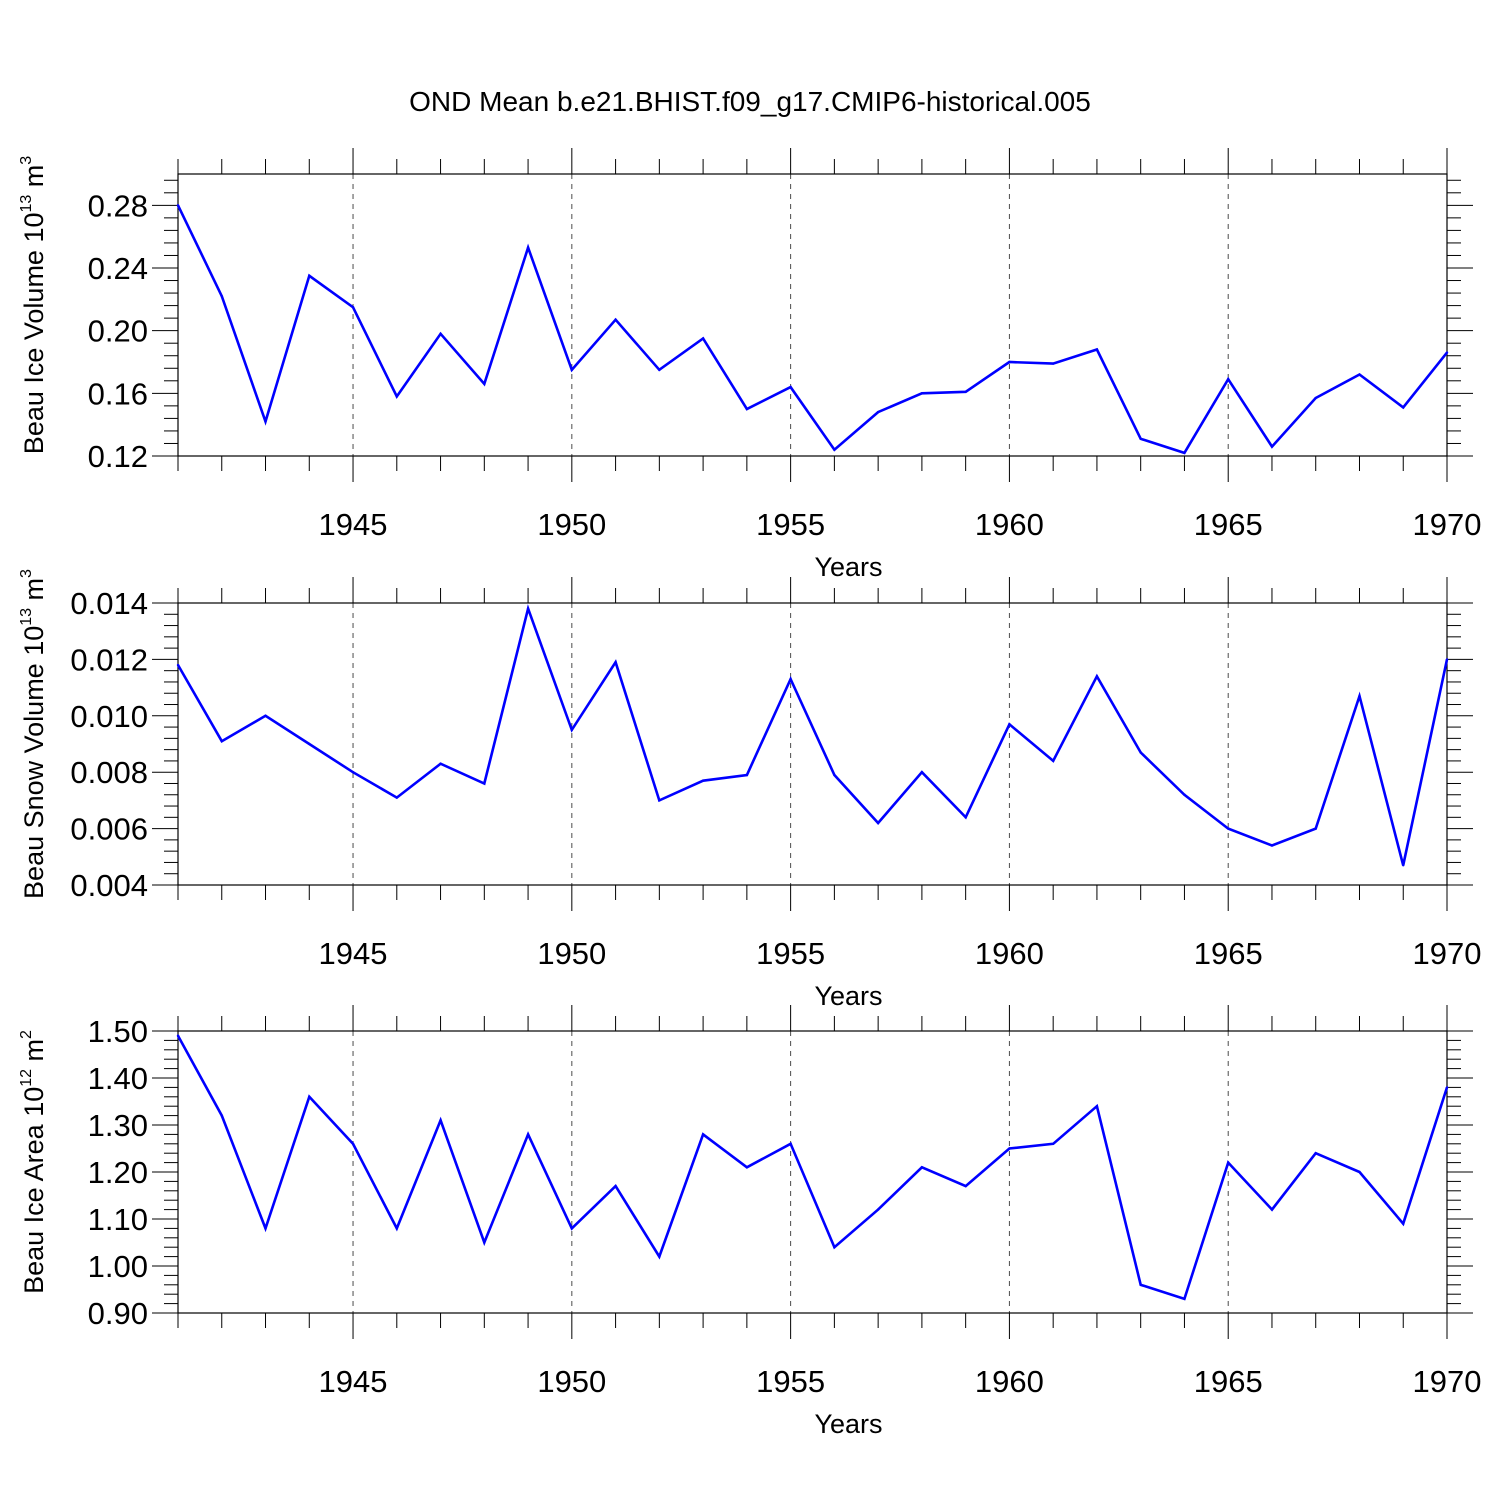 Image resolution: width=1500 pixels, height=1500 pixels. Describe the element at coordinates (34, 334) in the screenshot. I see `y-axis-title-text: Beau Ice Volume 10` at that location.